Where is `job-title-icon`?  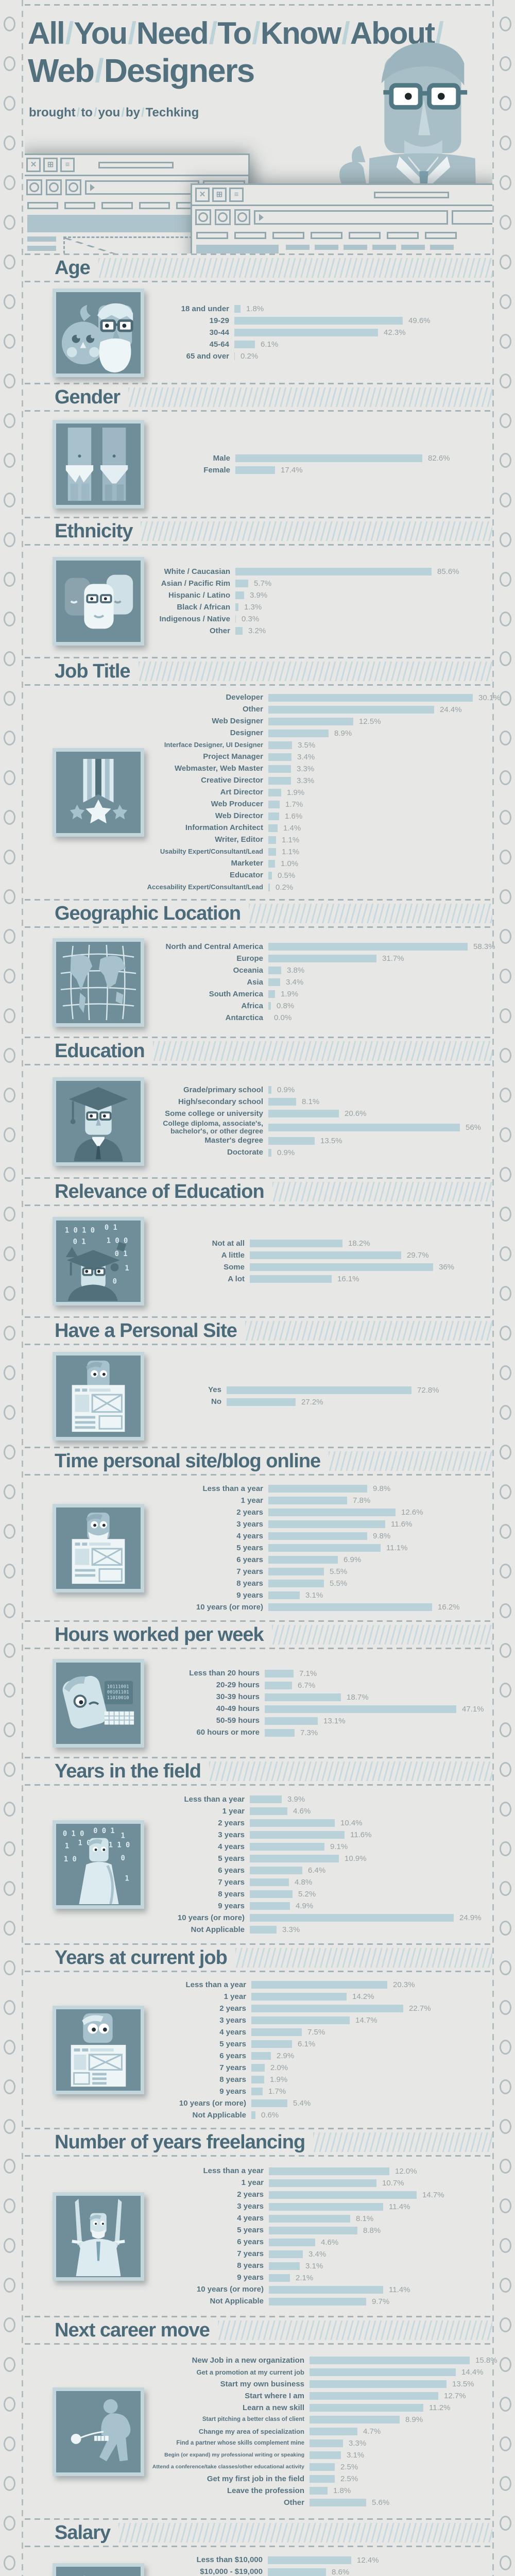
job-title-icon is located at coordinates (99, 791).